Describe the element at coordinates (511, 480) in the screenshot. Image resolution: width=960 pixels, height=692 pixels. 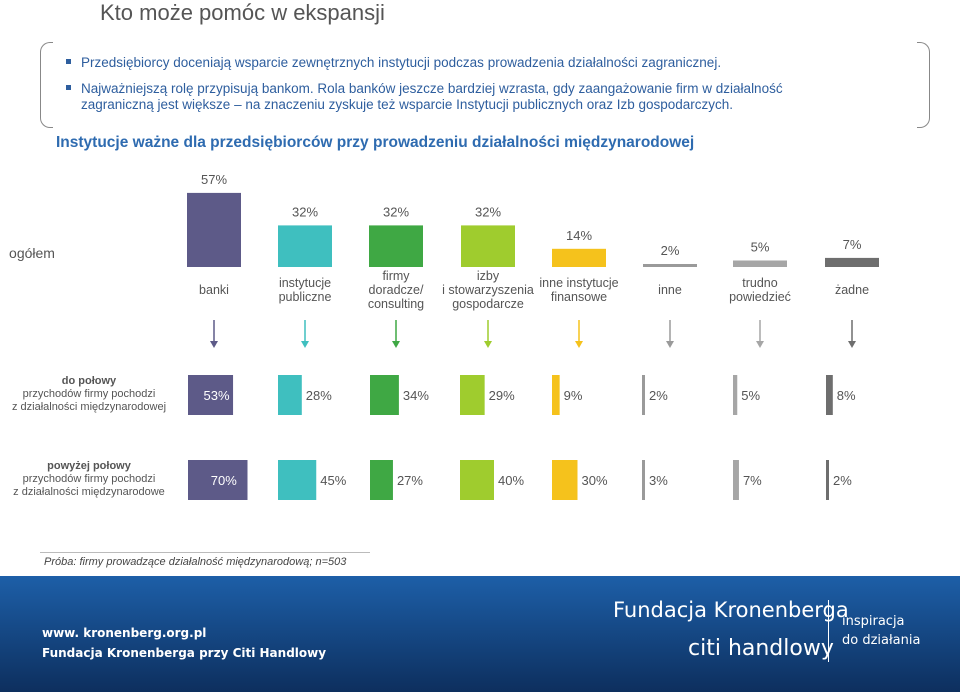
I see `value-label-powyzej-polowy-izby: 40%` at that location.